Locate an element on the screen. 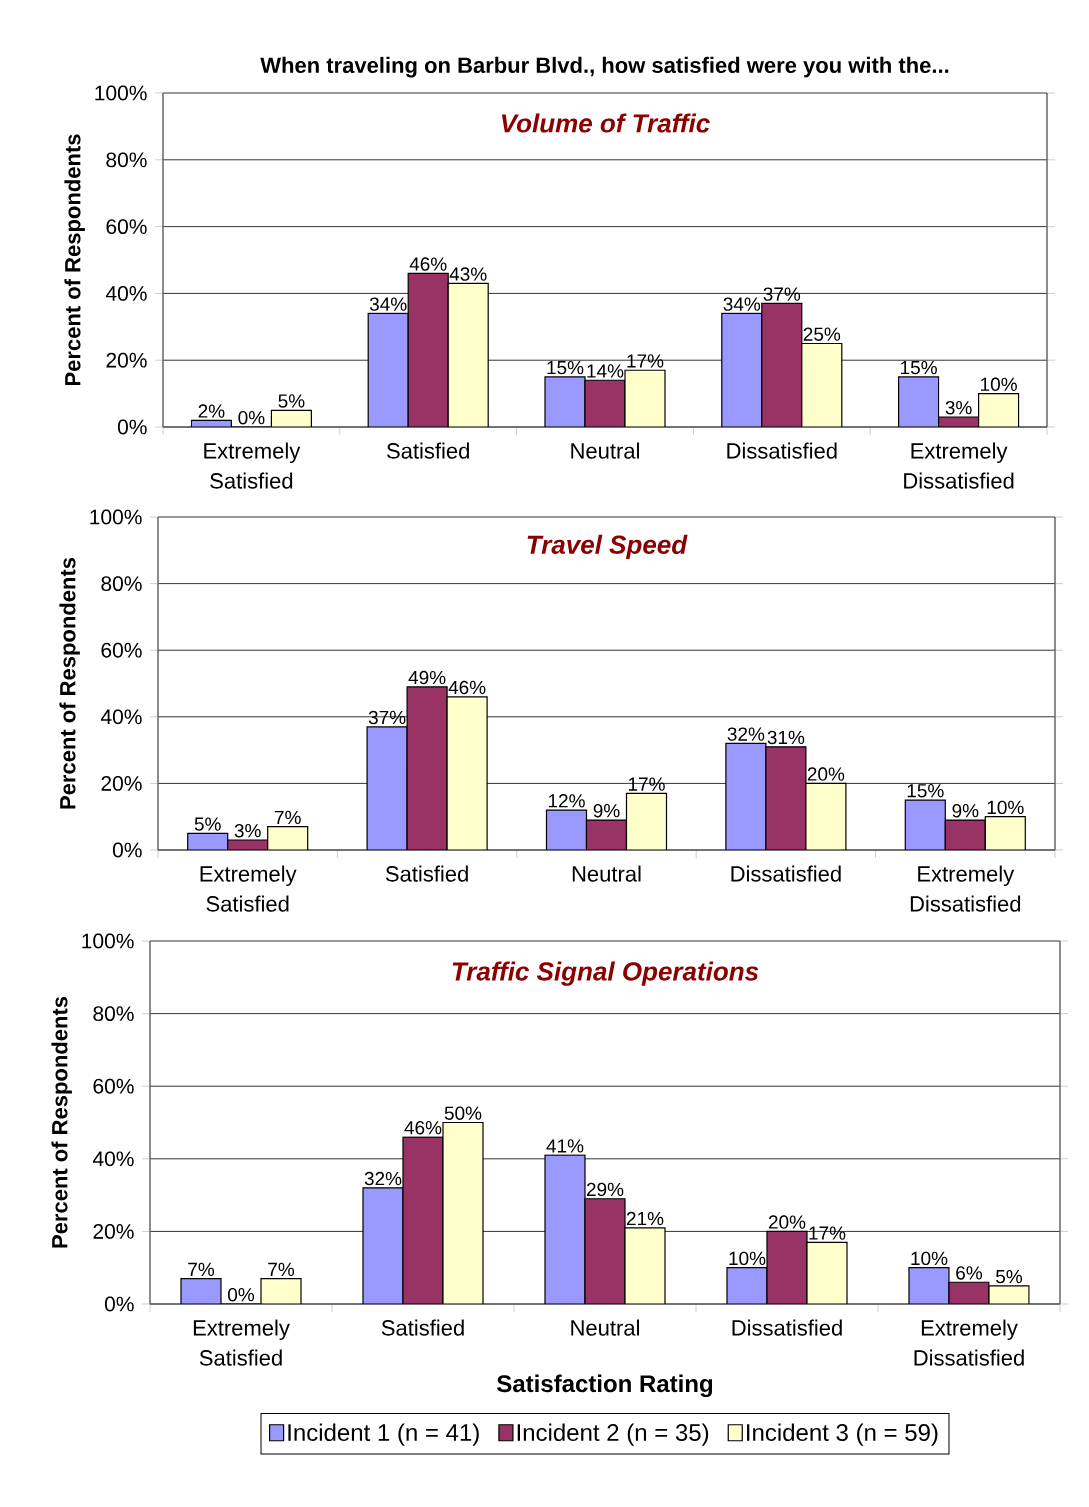 The width and height of the screenshot is (1089, 1507). text: Traffic Signal Operations is located at coordinates (605, 973).